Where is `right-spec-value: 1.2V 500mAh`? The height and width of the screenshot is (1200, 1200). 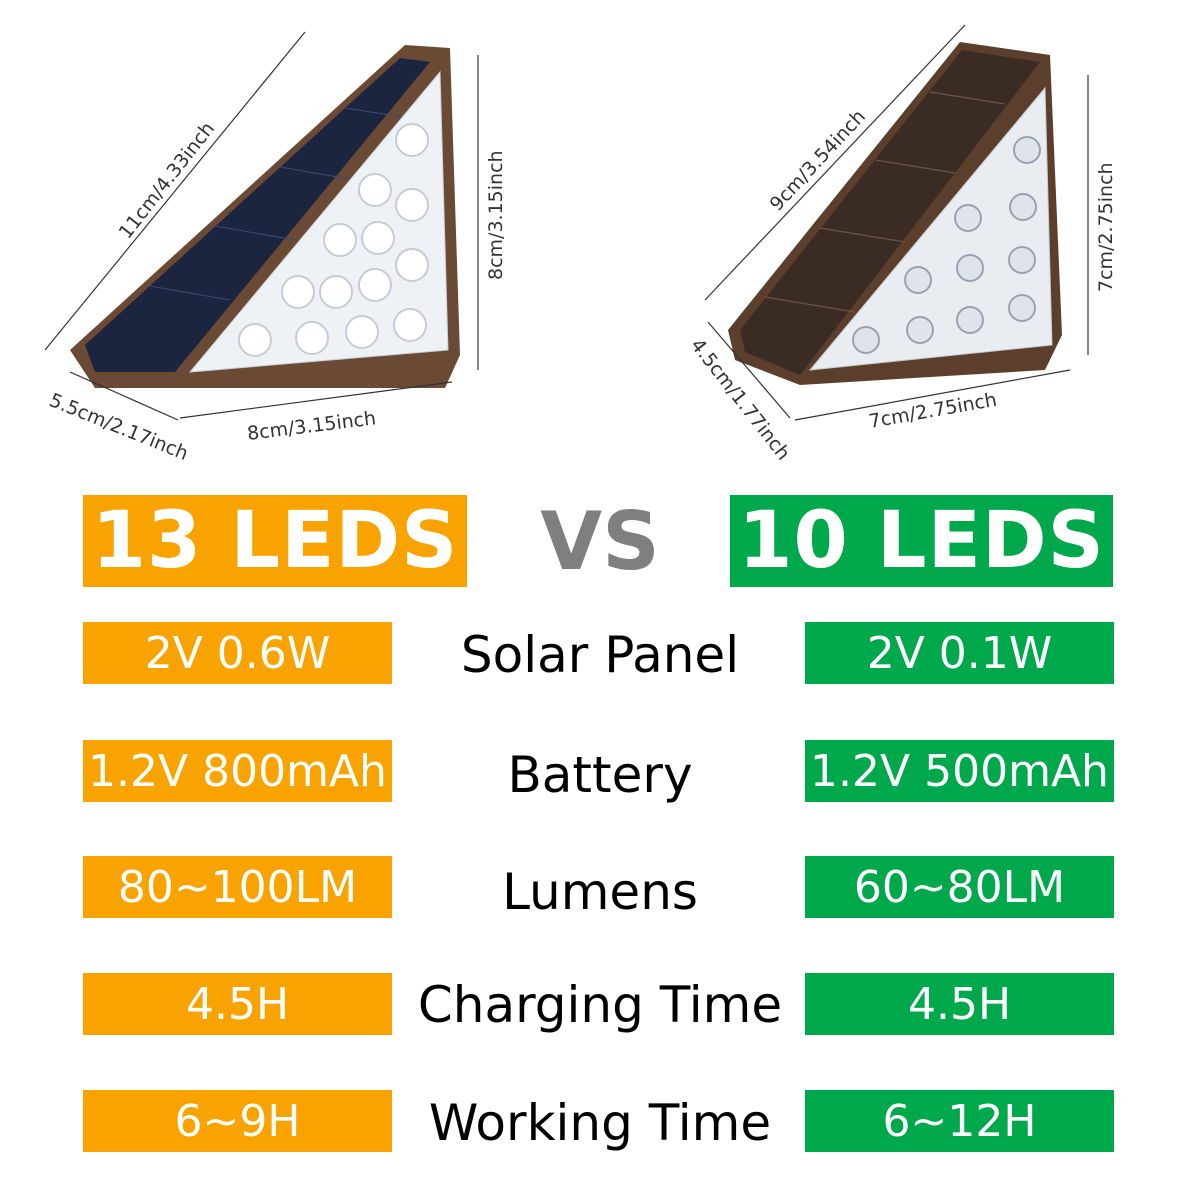
right-spec-value: 1.2V 500mAh is located at coordinates (959, 771).